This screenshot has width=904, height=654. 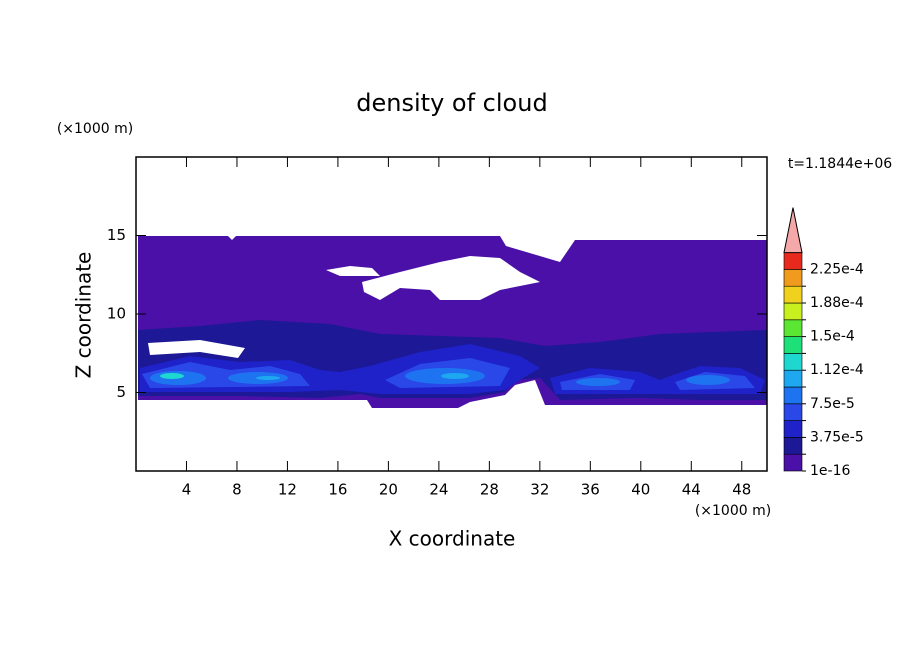 I want to click on x-tick-label: 4, so click(x=187, y=490).